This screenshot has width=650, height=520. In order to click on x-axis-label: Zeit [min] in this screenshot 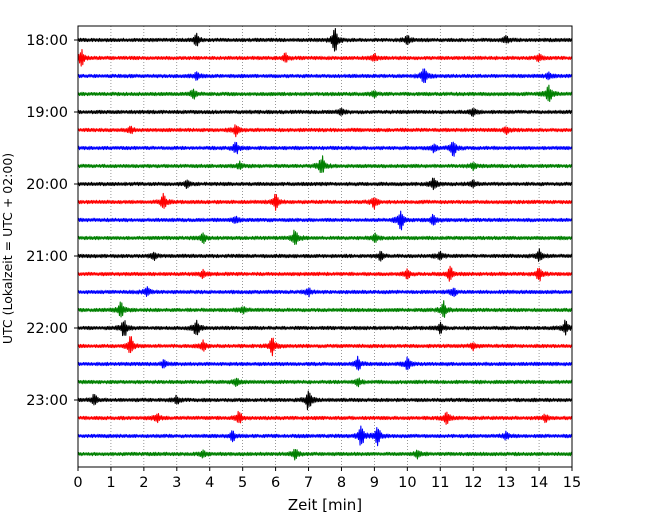, I will do `click(325, 505)`.